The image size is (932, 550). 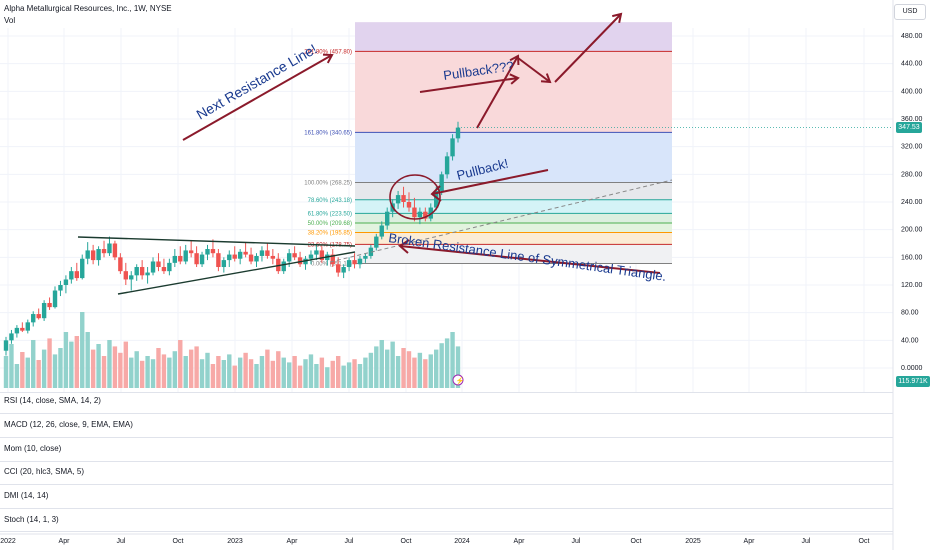 What do you see at coordinates (328, 58) in the screenshot?
I see `next-resistance-arrow-head` at bounding box center [328, 58].